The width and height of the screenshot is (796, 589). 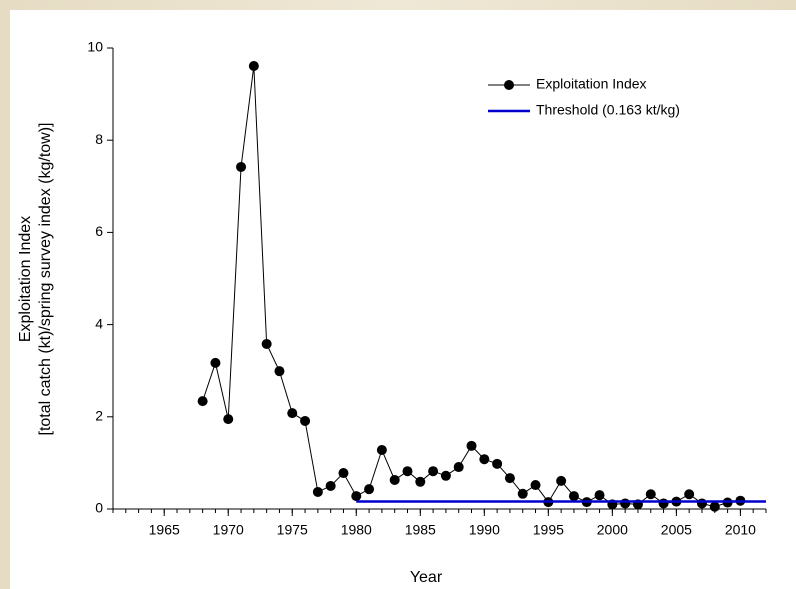 What do you see at coordinates (740, 530) in the screenshot?
I see `x-tick-label: 2010` at bounding box center [740, 530].